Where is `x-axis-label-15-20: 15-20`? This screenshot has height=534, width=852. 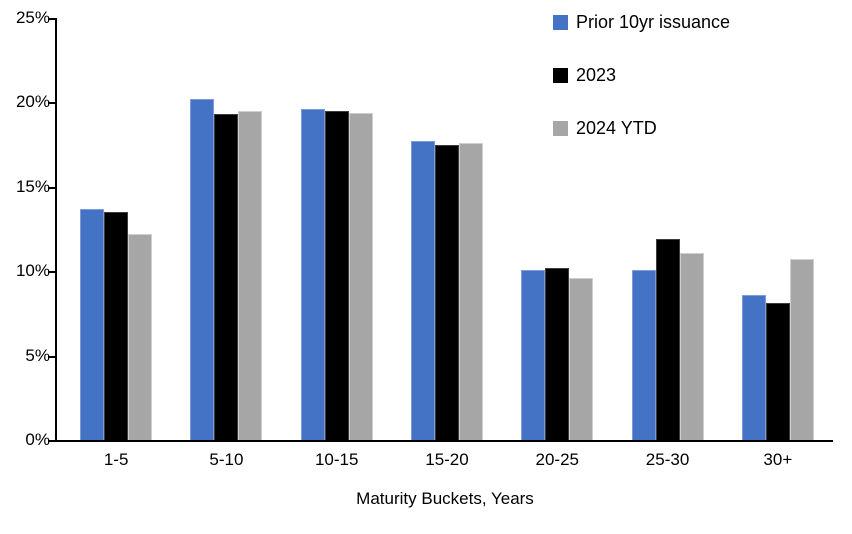
x-axis-label-15-20: 15-20 is located at coordinates (447, 459).